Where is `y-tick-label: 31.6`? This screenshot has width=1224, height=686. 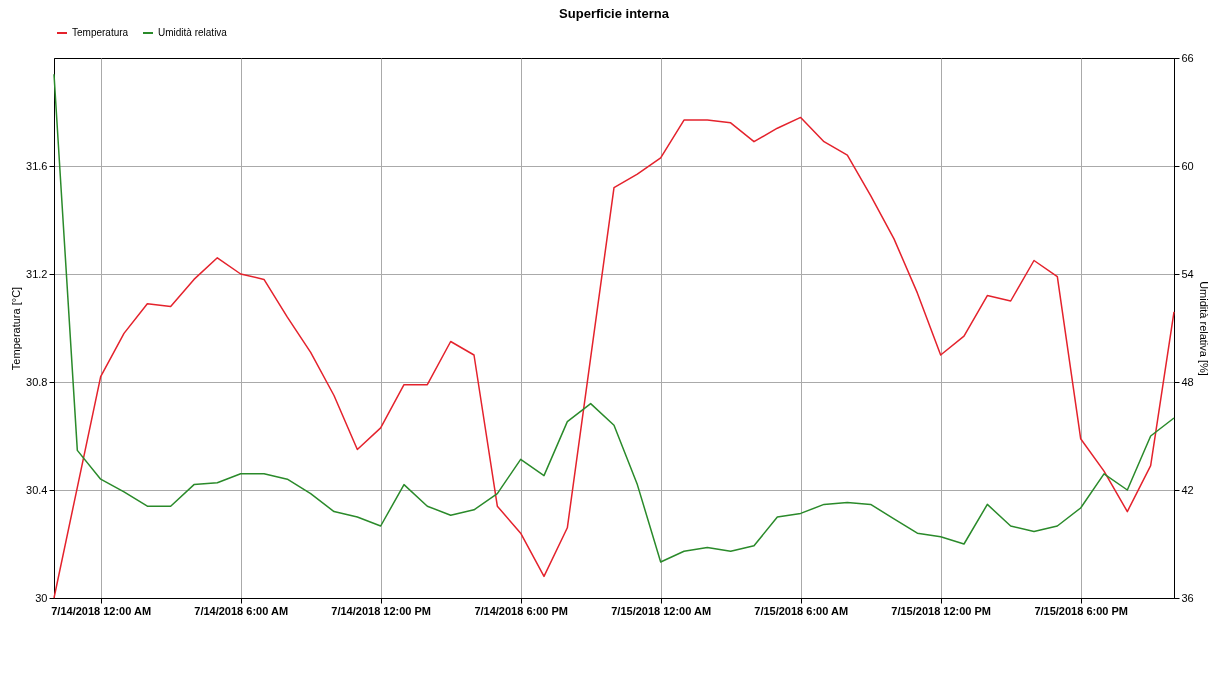
y-tick-label: 31.6 is located at coordinates (37, 165).